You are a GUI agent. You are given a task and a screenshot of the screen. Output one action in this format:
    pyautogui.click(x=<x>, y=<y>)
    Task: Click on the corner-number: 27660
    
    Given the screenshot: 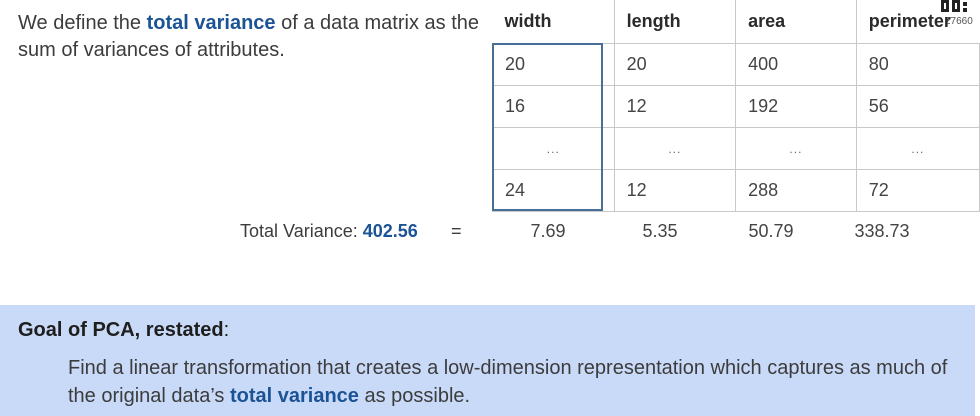 What is the action you would take?
    pyautogui.click(x=959, y=21)
    